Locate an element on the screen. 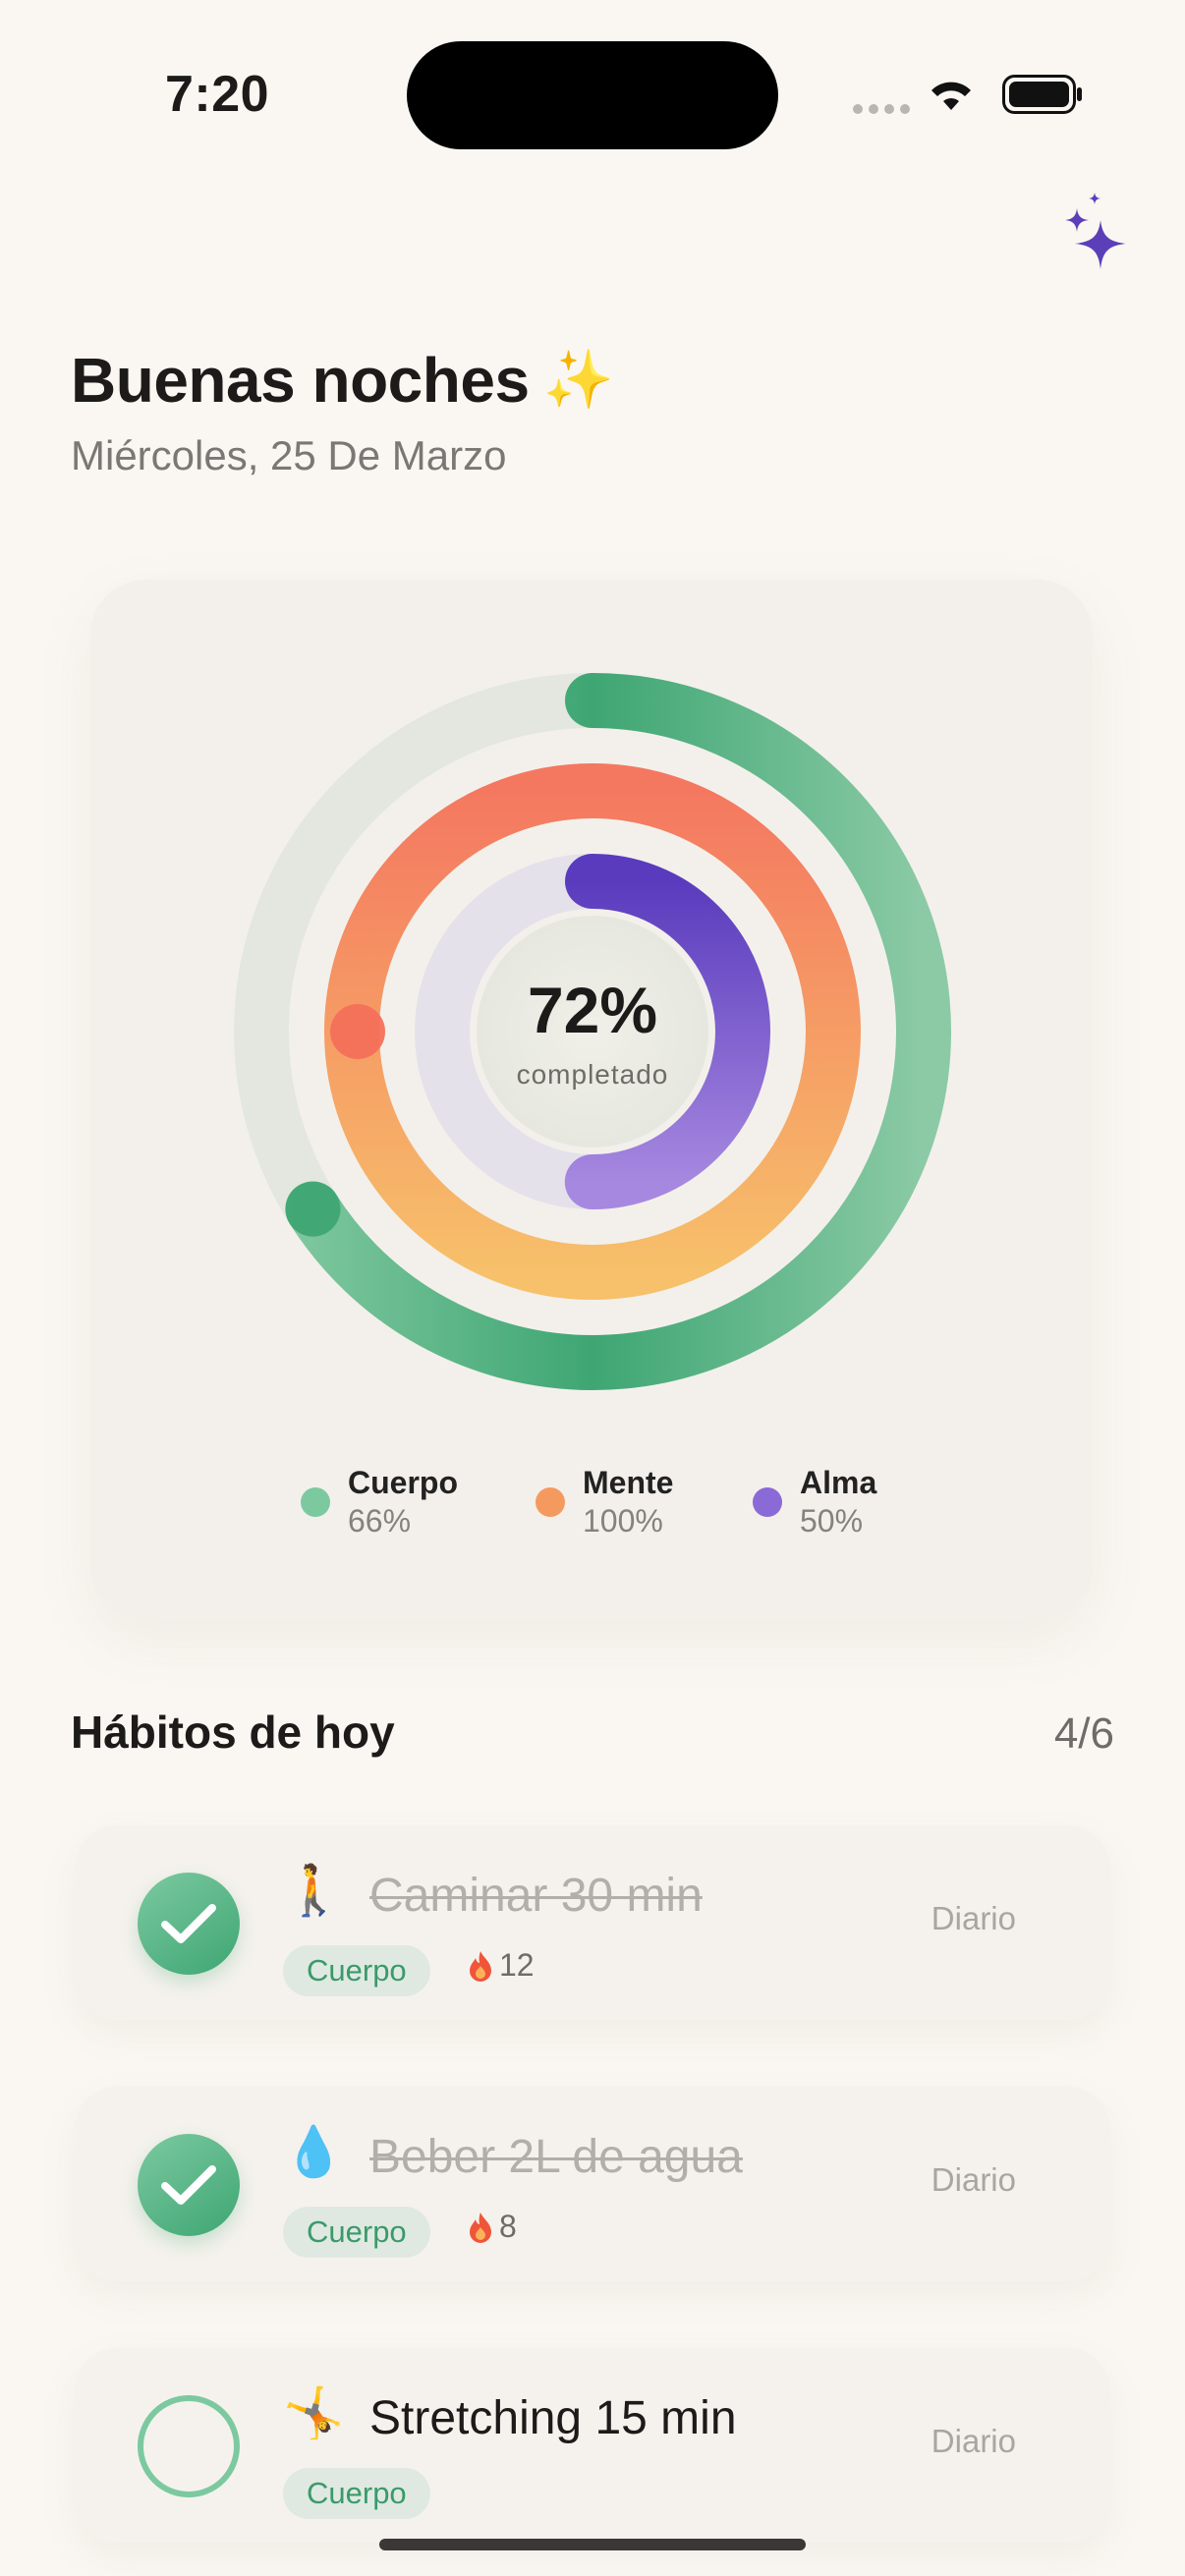  overall-label: completado is located at coordinates (592, 1074).